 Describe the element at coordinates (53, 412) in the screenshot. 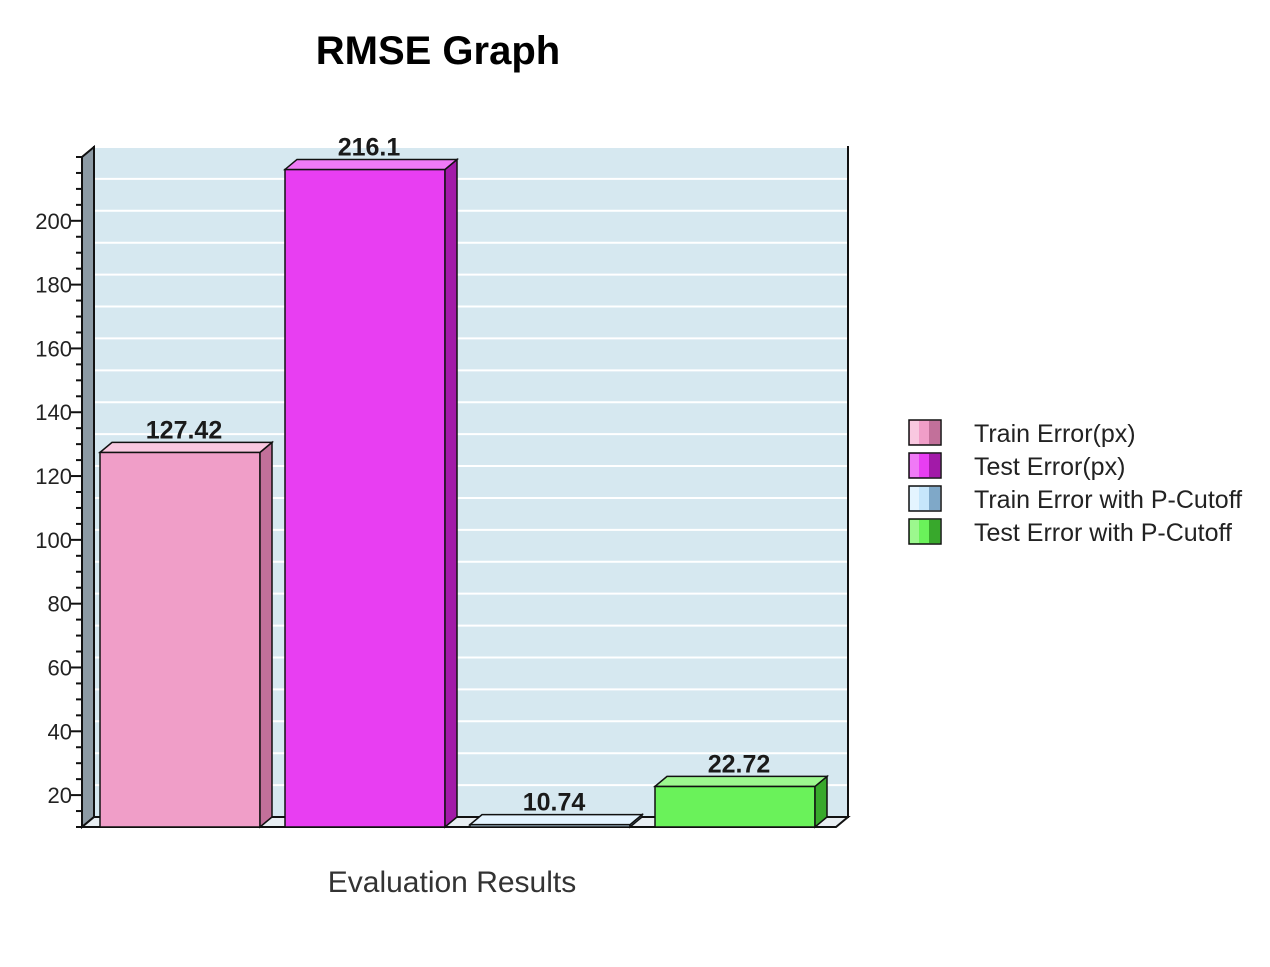

I see `y-tick-label: 140` at that location.